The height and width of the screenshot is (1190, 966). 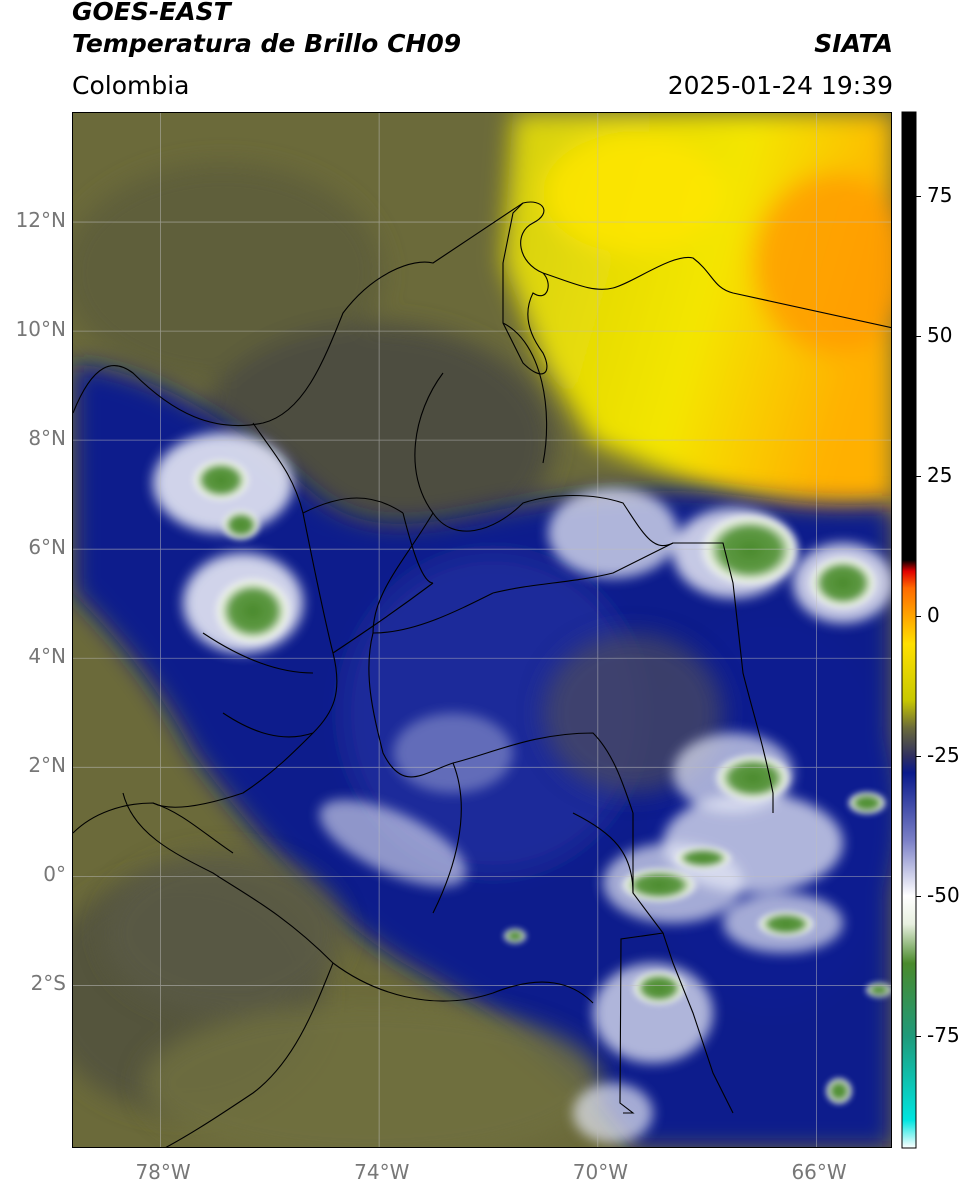 What do you see at coordinates (853, 43) in the screenshot?
I see `agency-label: SIATA` at bounding box center [853, 43].